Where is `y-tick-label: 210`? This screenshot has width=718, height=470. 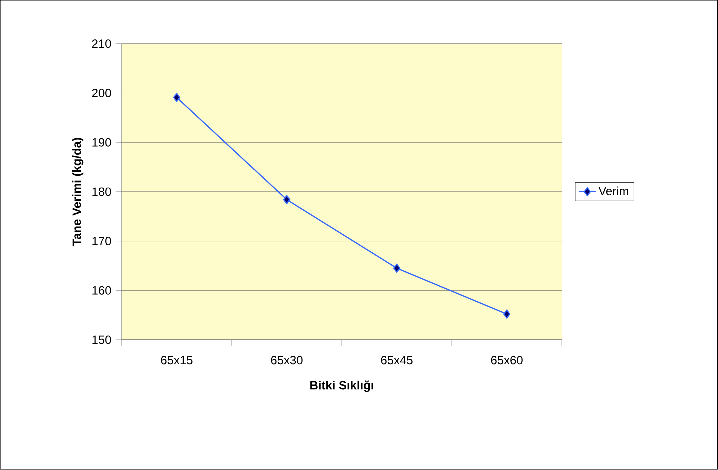
y-tick-label: 210 is located at coordinates (102, 44).